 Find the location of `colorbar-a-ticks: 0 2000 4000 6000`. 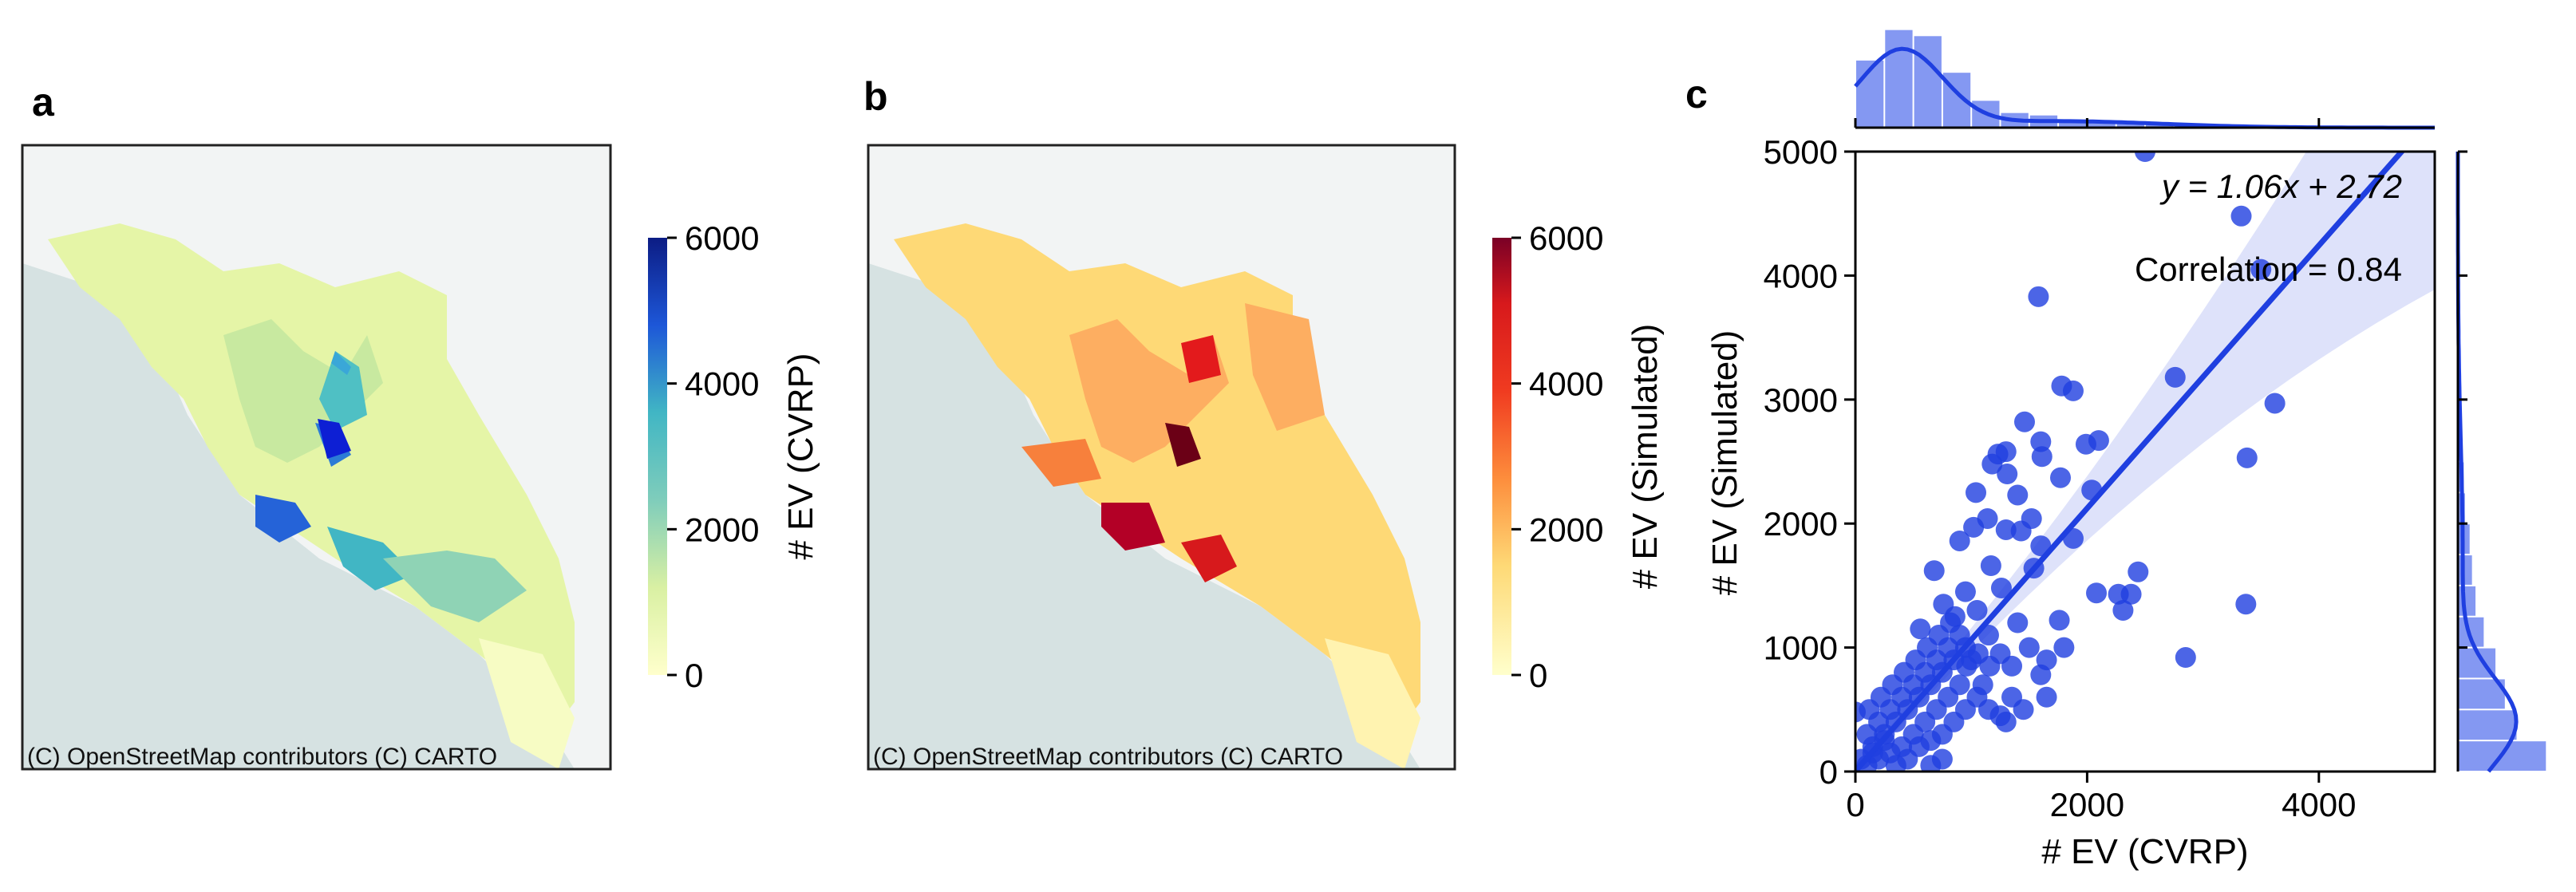

colorbar-a-ticks: 0 2000 4000 6000 is located at coordinates (713, 456).